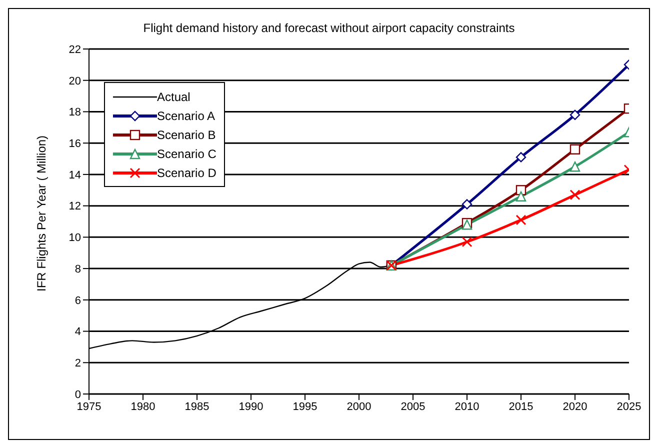  Describe the element at coordinates (77, 394) in the screenshot. I see `y-tick-label: 0` at that location.